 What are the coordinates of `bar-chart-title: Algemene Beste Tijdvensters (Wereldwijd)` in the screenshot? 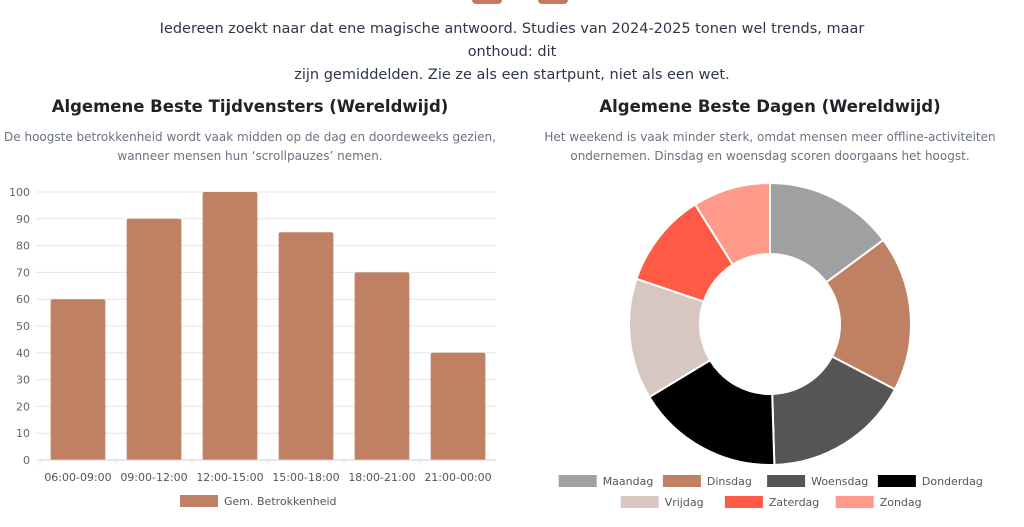 It's located at (250, 106).